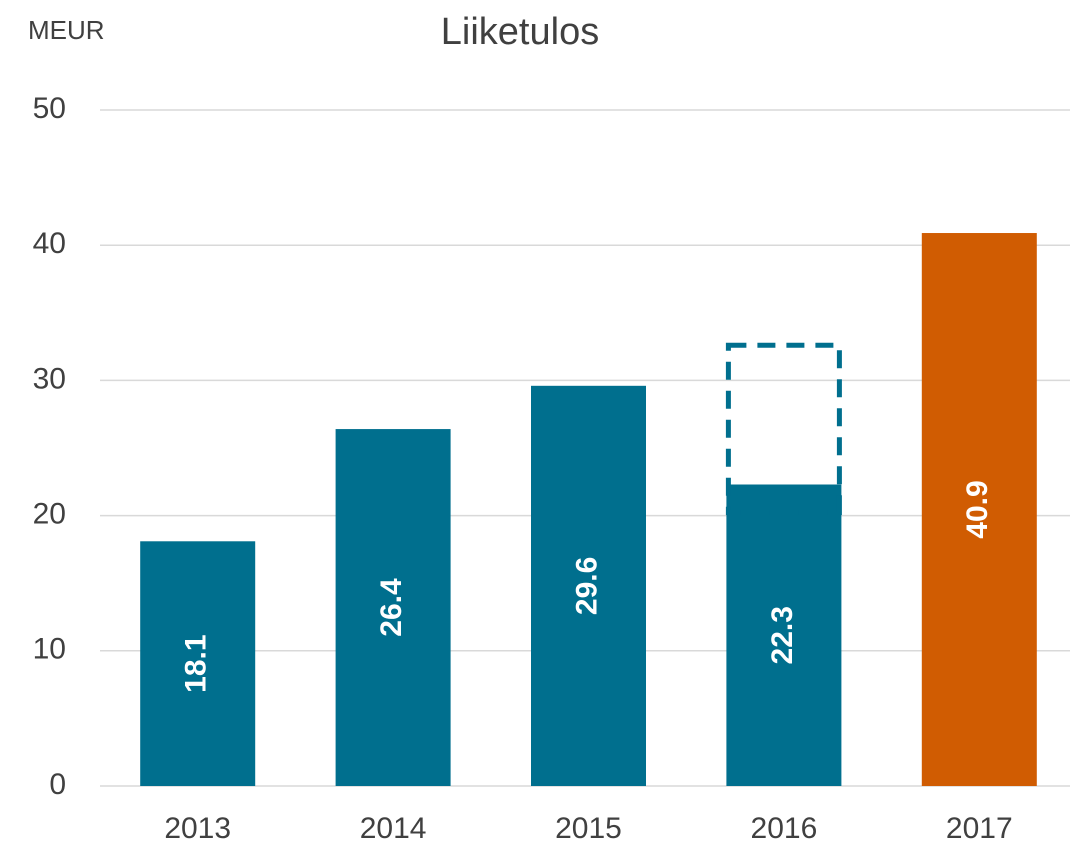 This screenshot has width=1084, height=846. I want to click on x-tick-label: 2017, so click(979, 828).